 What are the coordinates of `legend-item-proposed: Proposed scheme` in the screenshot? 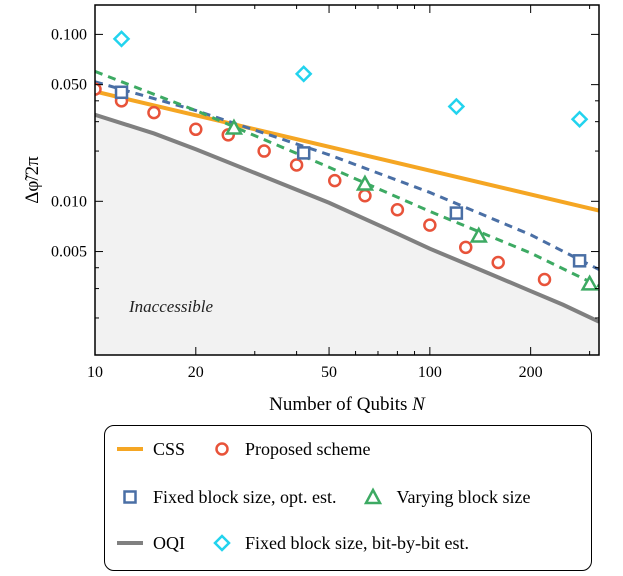 It's located at (289, 449).